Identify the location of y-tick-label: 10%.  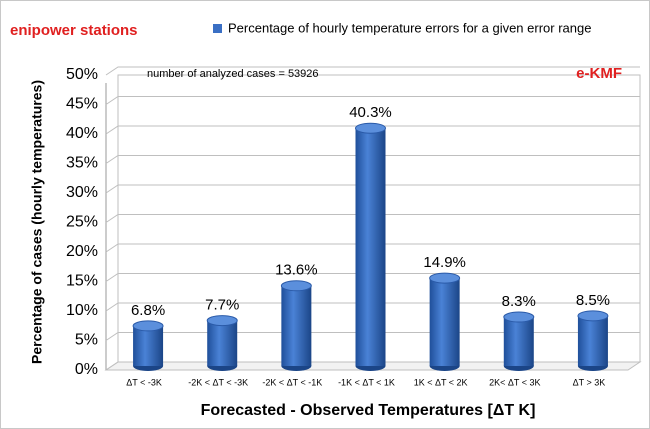
(82, 310).